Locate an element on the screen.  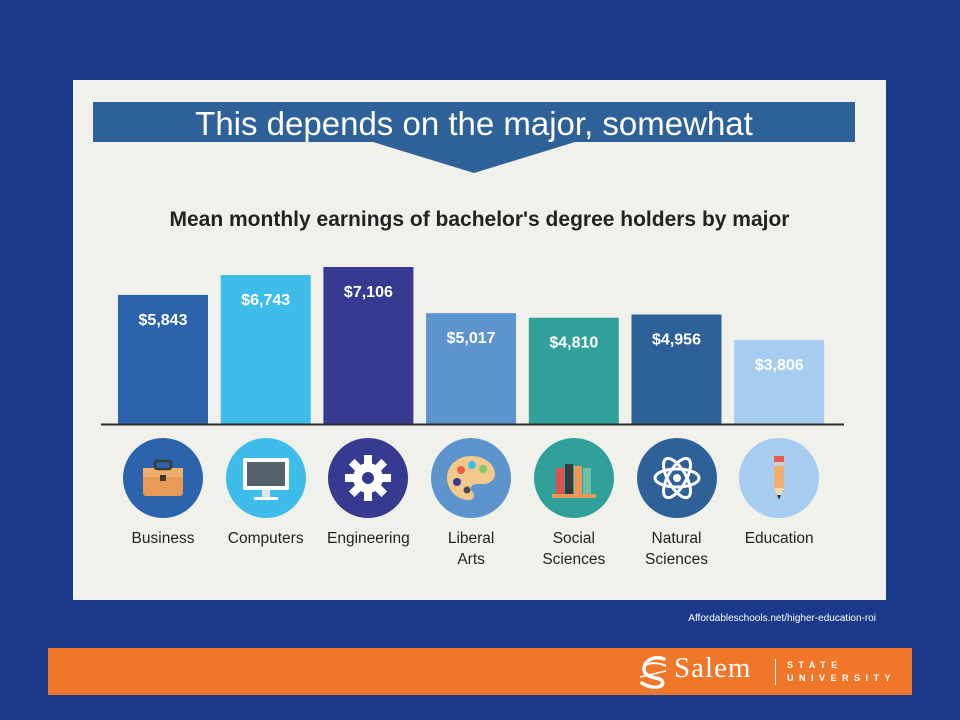
category-label-line: Social is located at coordinates (573, 538).